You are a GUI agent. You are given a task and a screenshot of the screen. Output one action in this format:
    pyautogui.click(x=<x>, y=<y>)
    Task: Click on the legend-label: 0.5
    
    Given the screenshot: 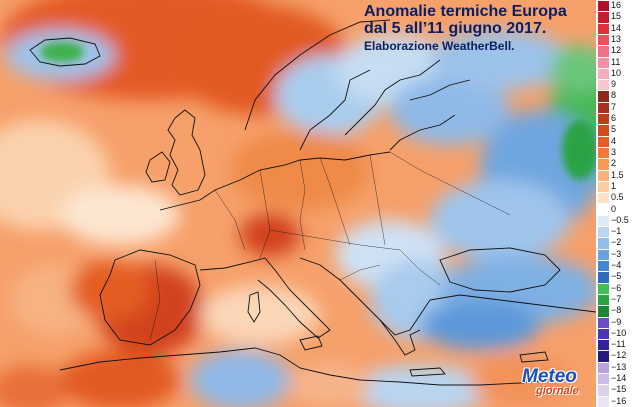 What is the action you would take?
    pyautogui.click(x=617, y=197)
    